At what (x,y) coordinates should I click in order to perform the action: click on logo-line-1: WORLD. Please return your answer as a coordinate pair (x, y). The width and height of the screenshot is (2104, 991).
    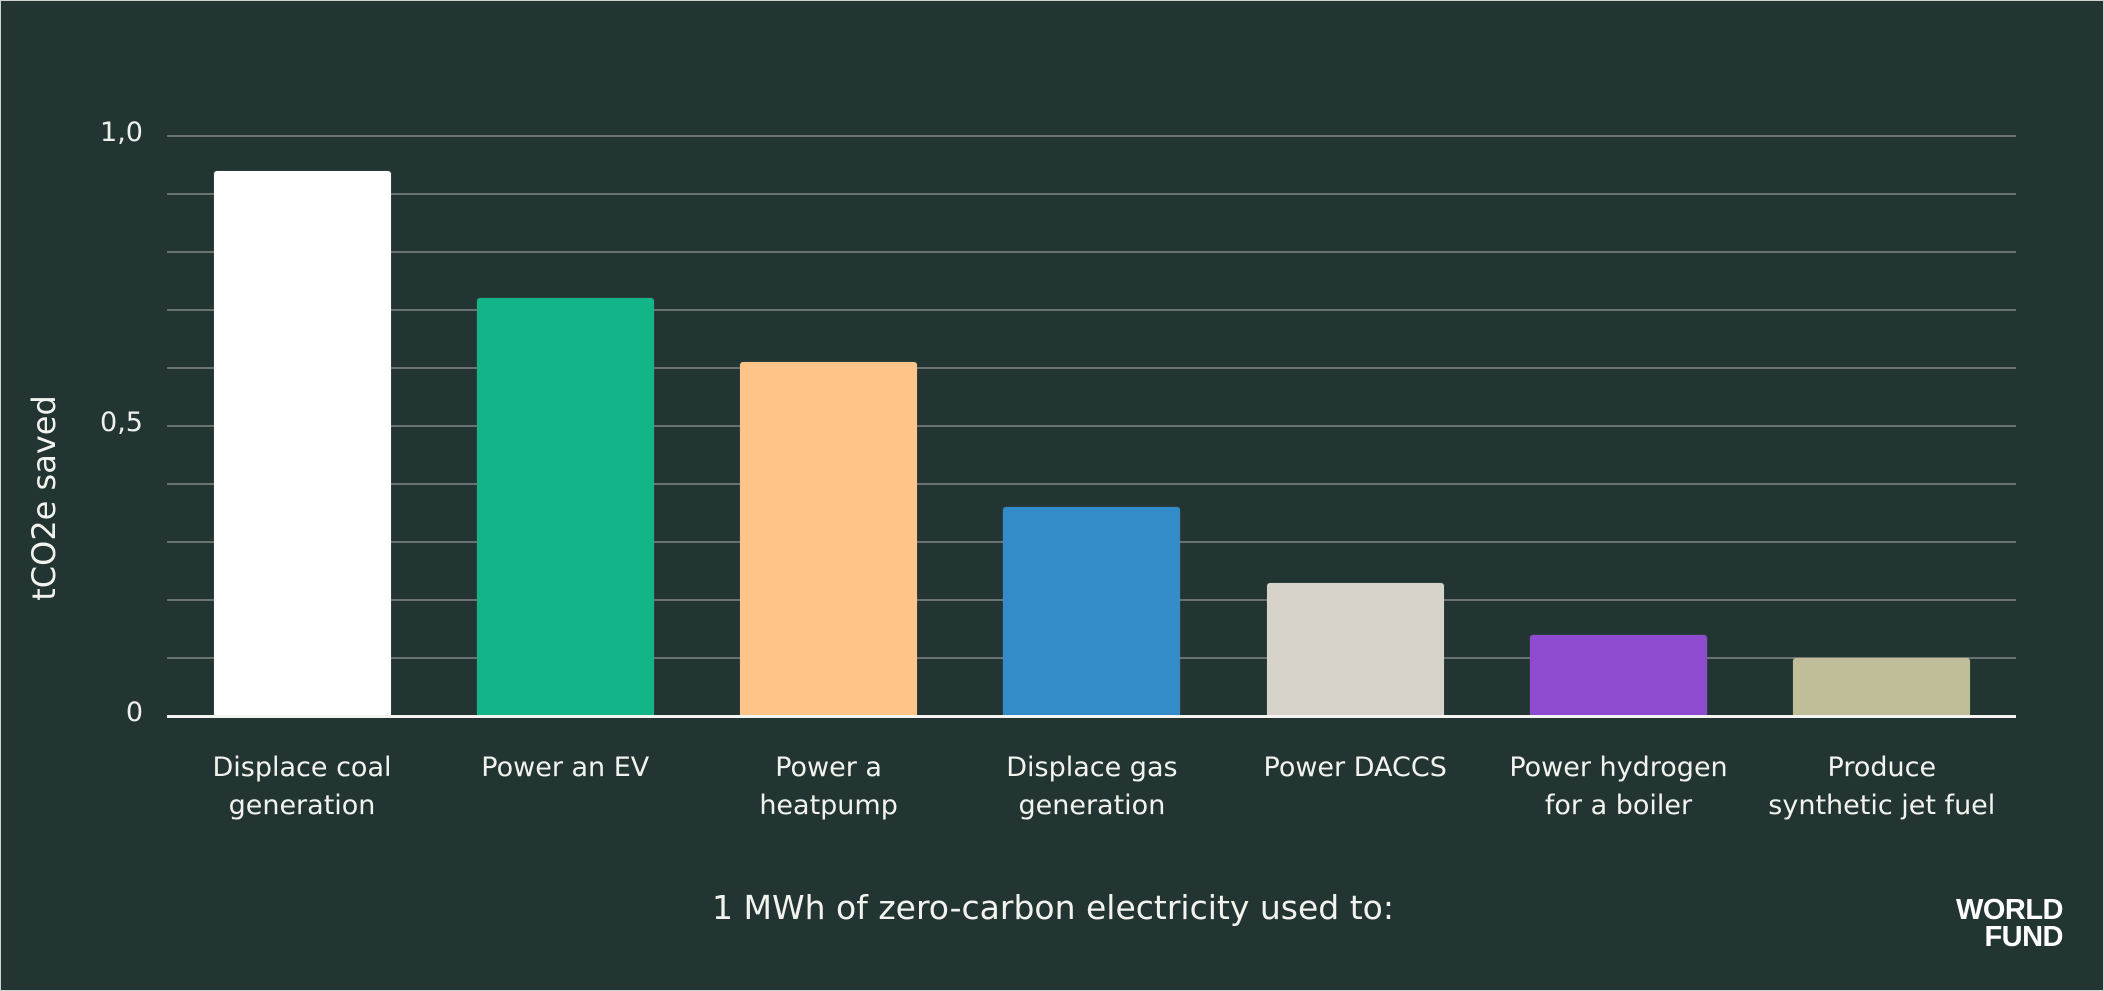
    Looking at the image, I should click on (2009, 910).